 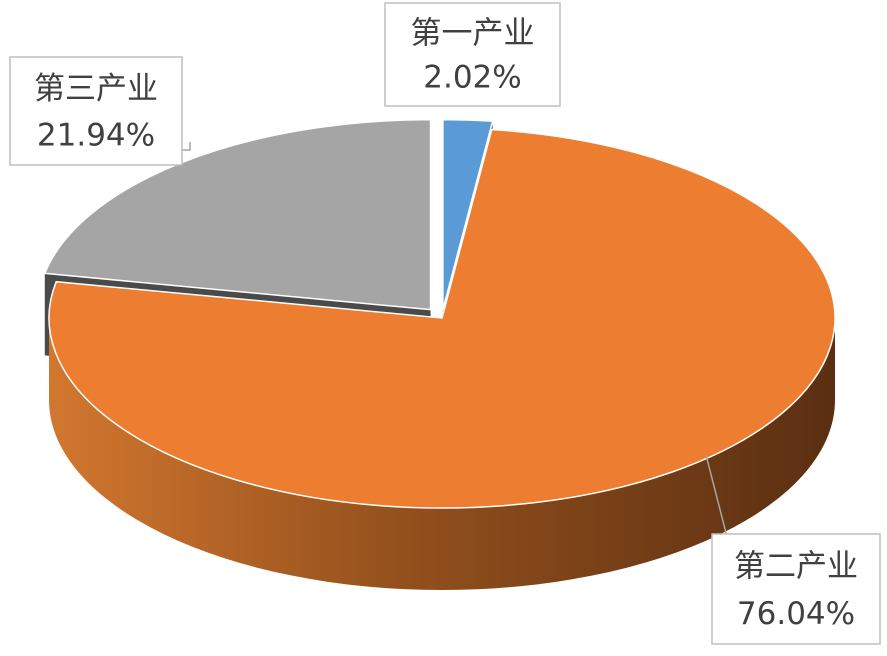 What do you see at coordinates (473, 33) in the screenshot?
I see `category-label: 第一产业` at bounding box center [473, 33].